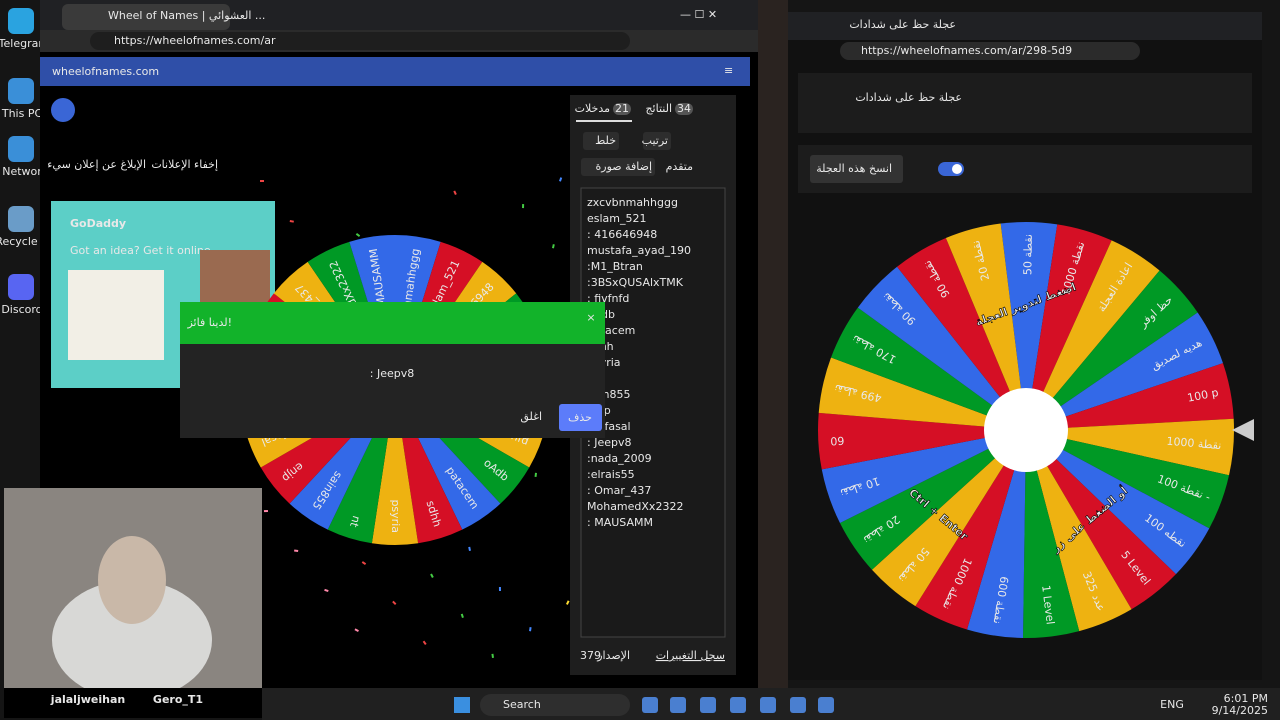  Describe the element at coordinates (1243, 430) in the screenshot. I see `wheel-pointer` at that location.